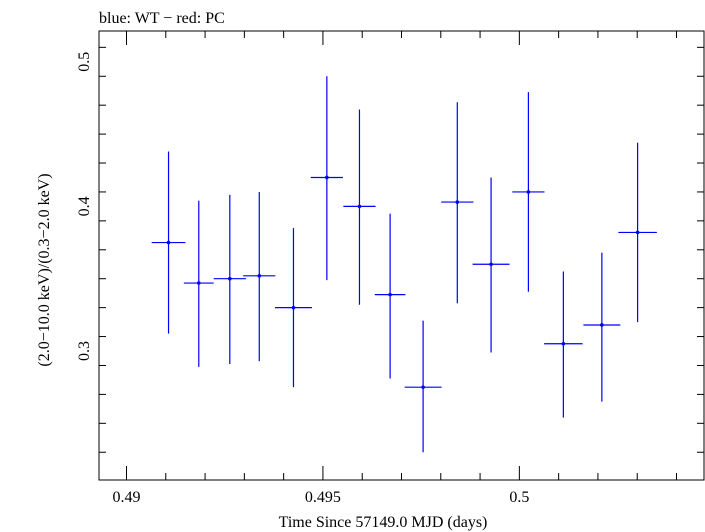 The width and height of the screenshot is (705, 532). I want to click on x-tick-label: 0.5, so click(519, 497).